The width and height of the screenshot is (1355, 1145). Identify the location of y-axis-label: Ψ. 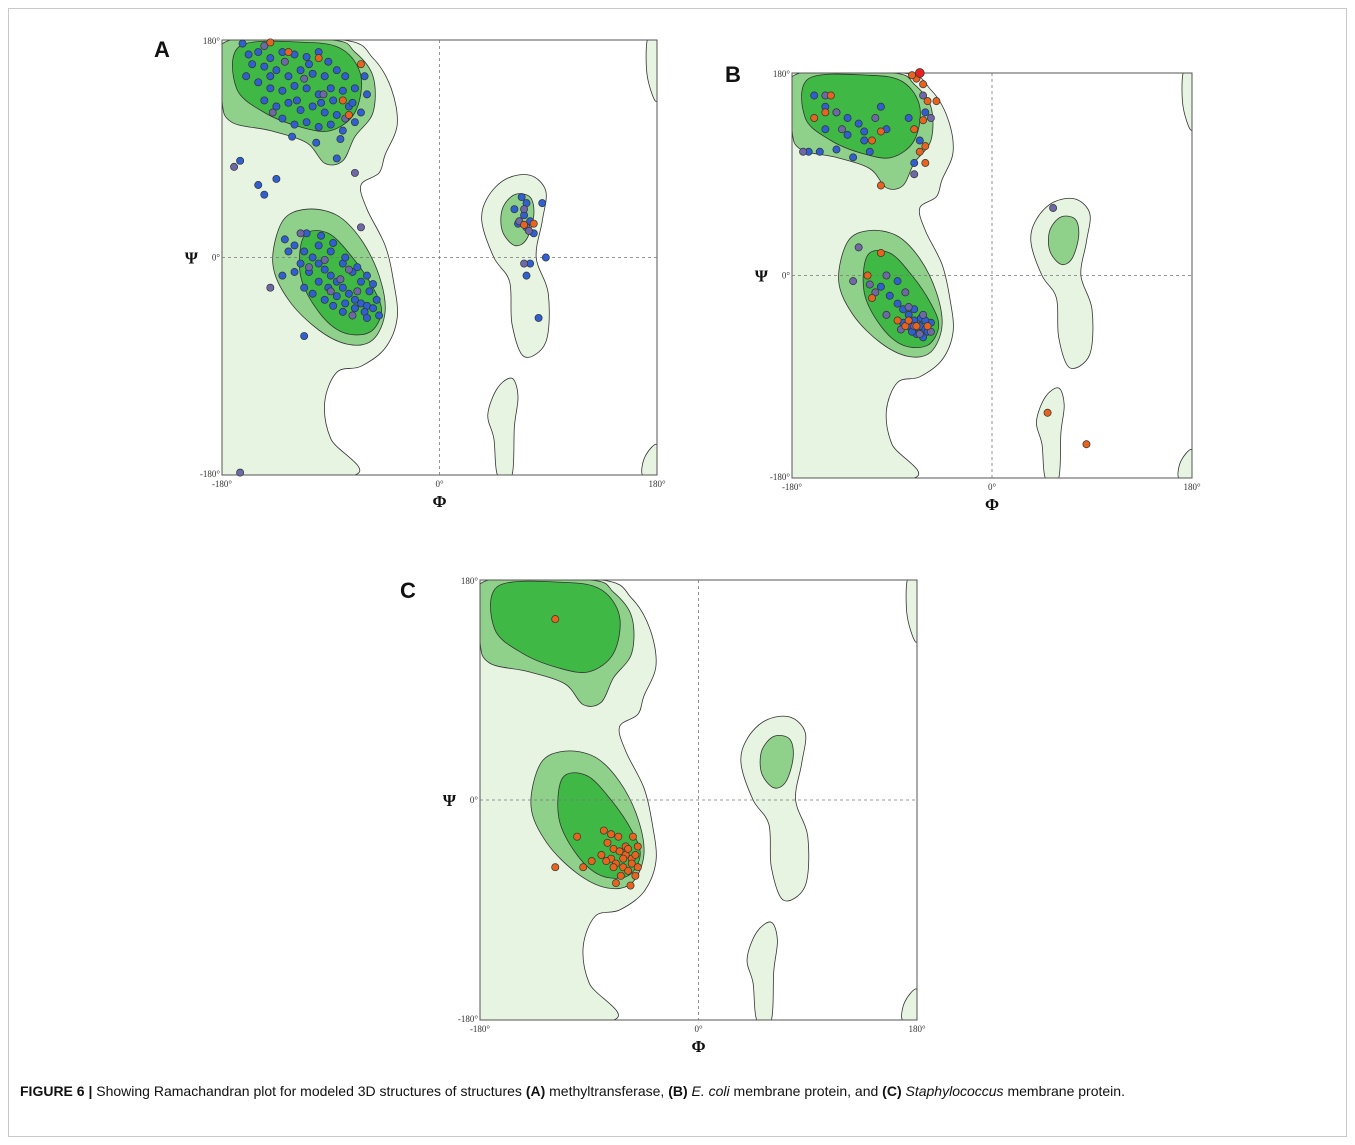
(762, 276).